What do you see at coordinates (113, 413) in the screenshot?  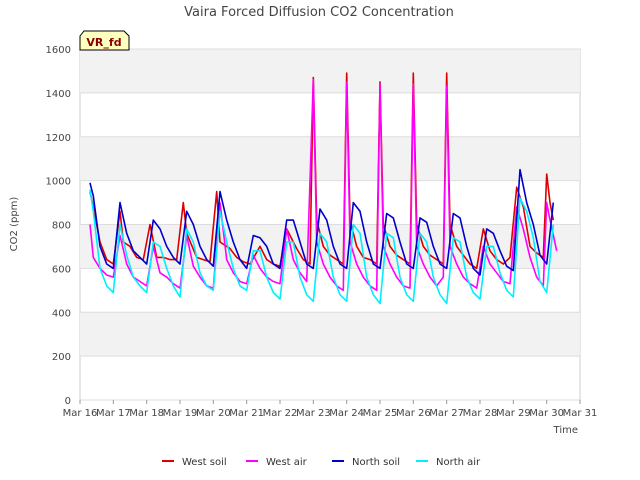 I see `x-tick-label: Mar 17` at bounding box center [113, 413].